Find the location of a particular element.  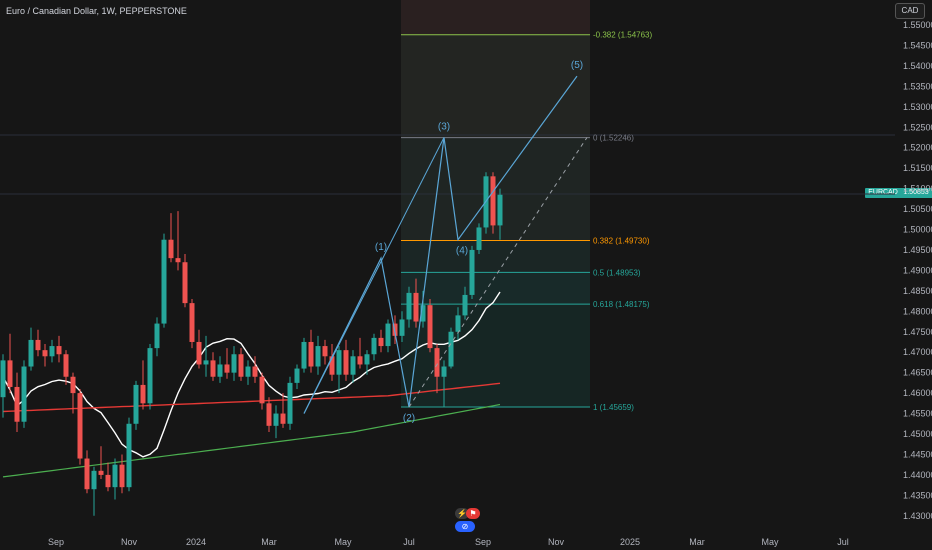

symbol-tag: EURCAD is located at coordinates (883, 193).